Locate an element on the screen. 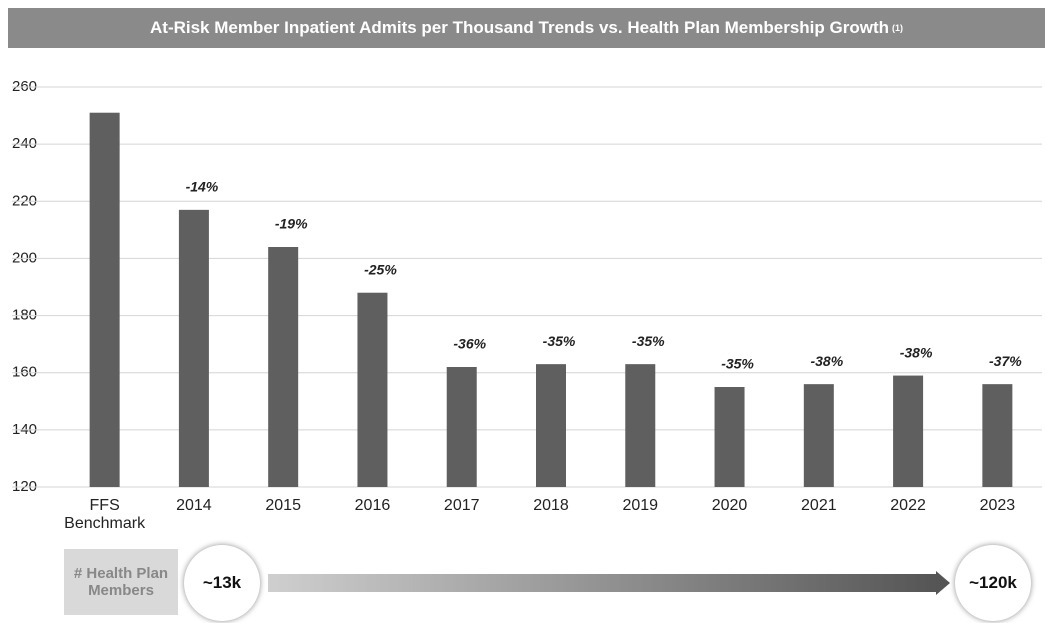 The image size is (1045, 623). y-tick-label: 120 is located at coordinates (24, 486).